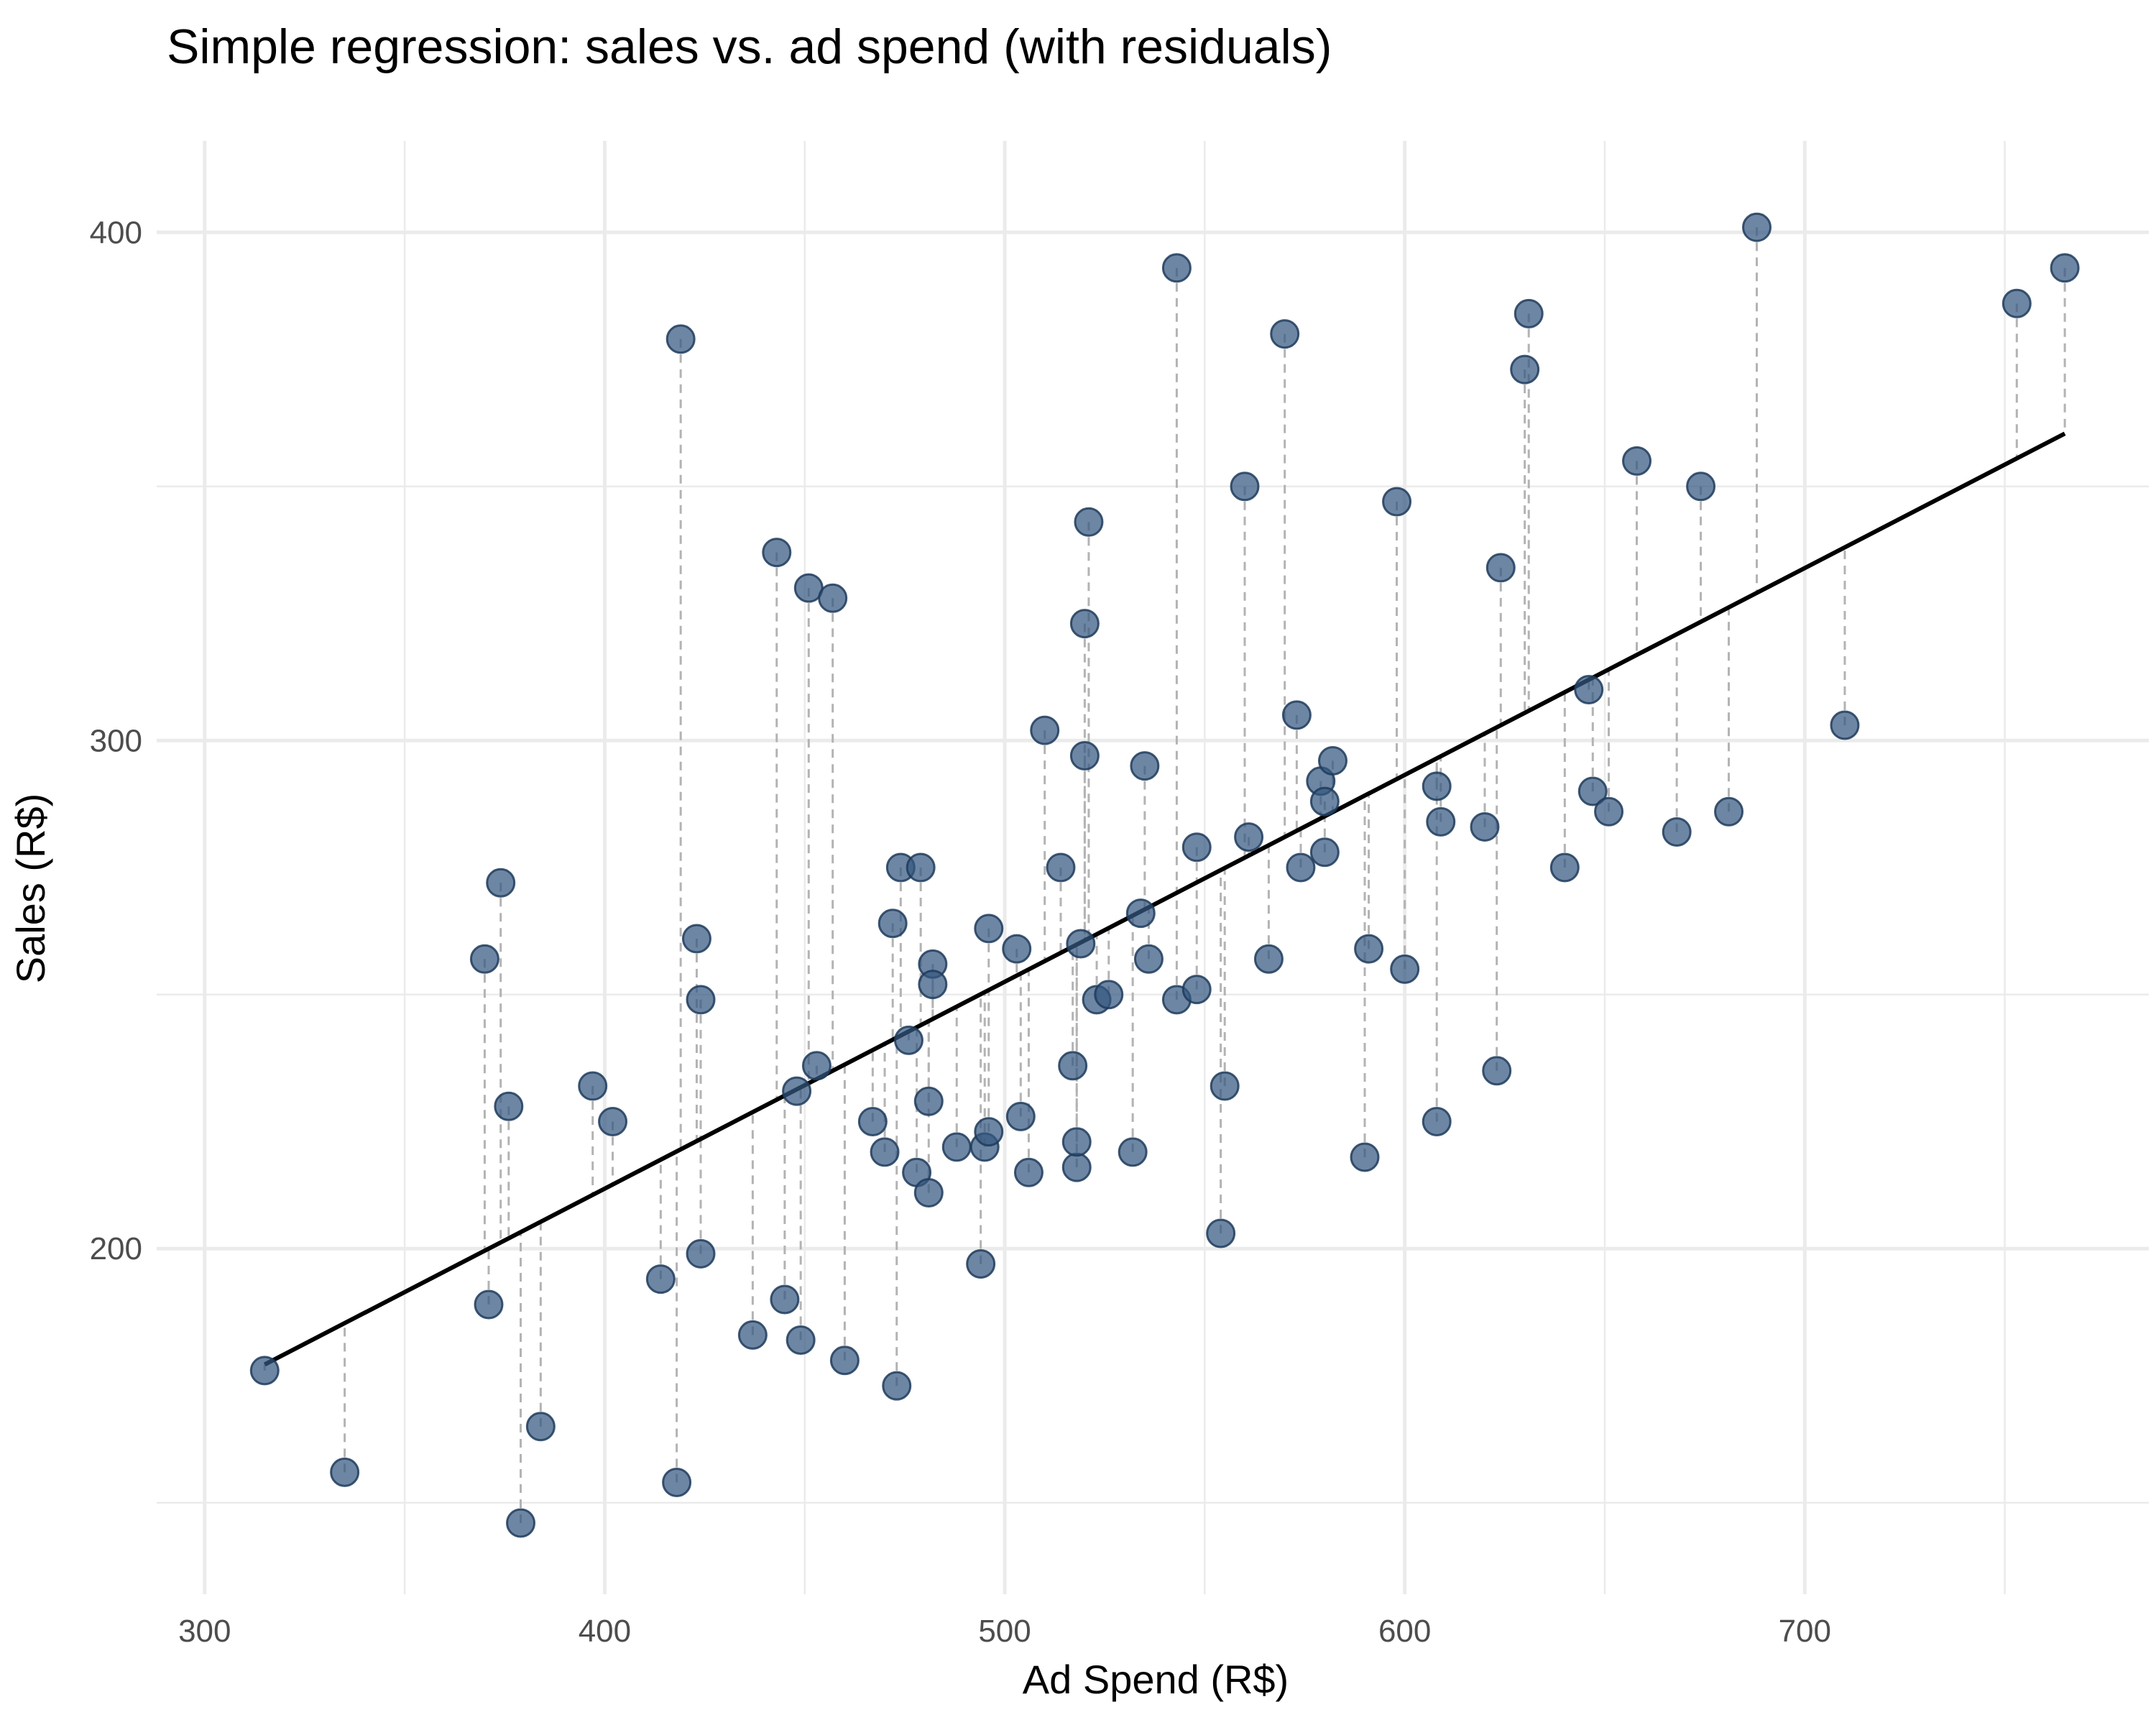 The width and height of the screenshot is (2156, 1725). What do you see at coordinates (116, 1248) in the screenshot?
I see `y-tick-label: 200` at bounding box center [116, 1248].